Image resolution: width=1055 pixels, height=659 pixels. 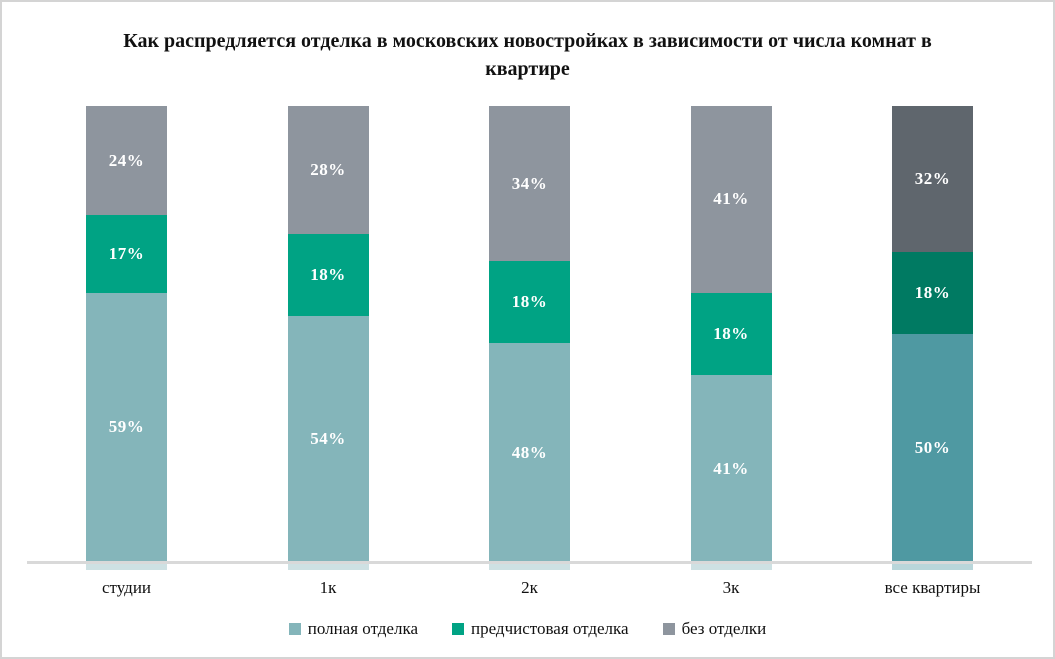 I want to click on legend-label: предчистовая отделка, so click(x=550, y=628).